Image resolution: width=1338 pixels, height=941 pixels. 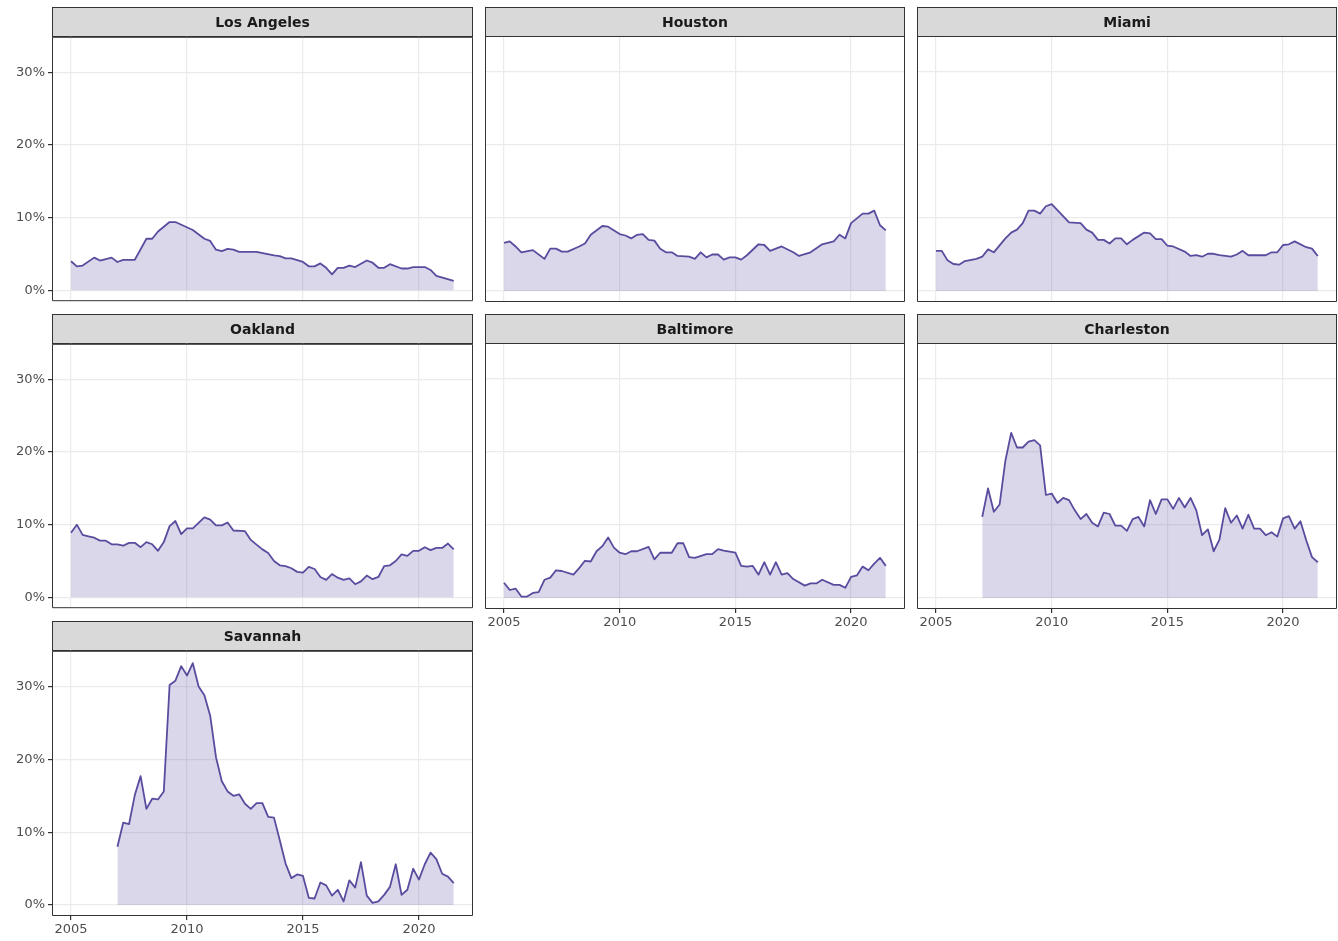 What do you see at coordinates (1127, 329) in the screenshot?
I see `chart-title: Charleston` at bounding box center [1127, 329].